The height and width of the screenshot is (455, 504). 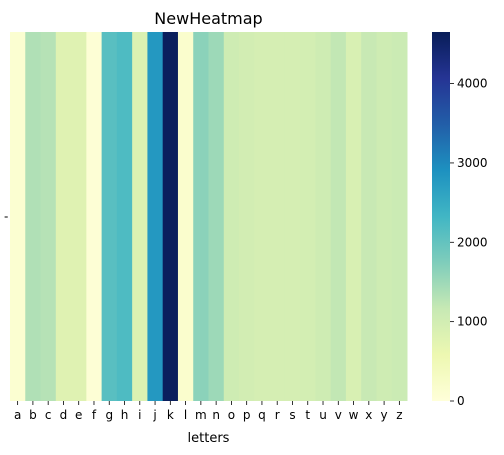 What do you see at coordinates (140, 216) in the screenshot?
I see `heatmap-cell-i` at bounding box center [140, 216].